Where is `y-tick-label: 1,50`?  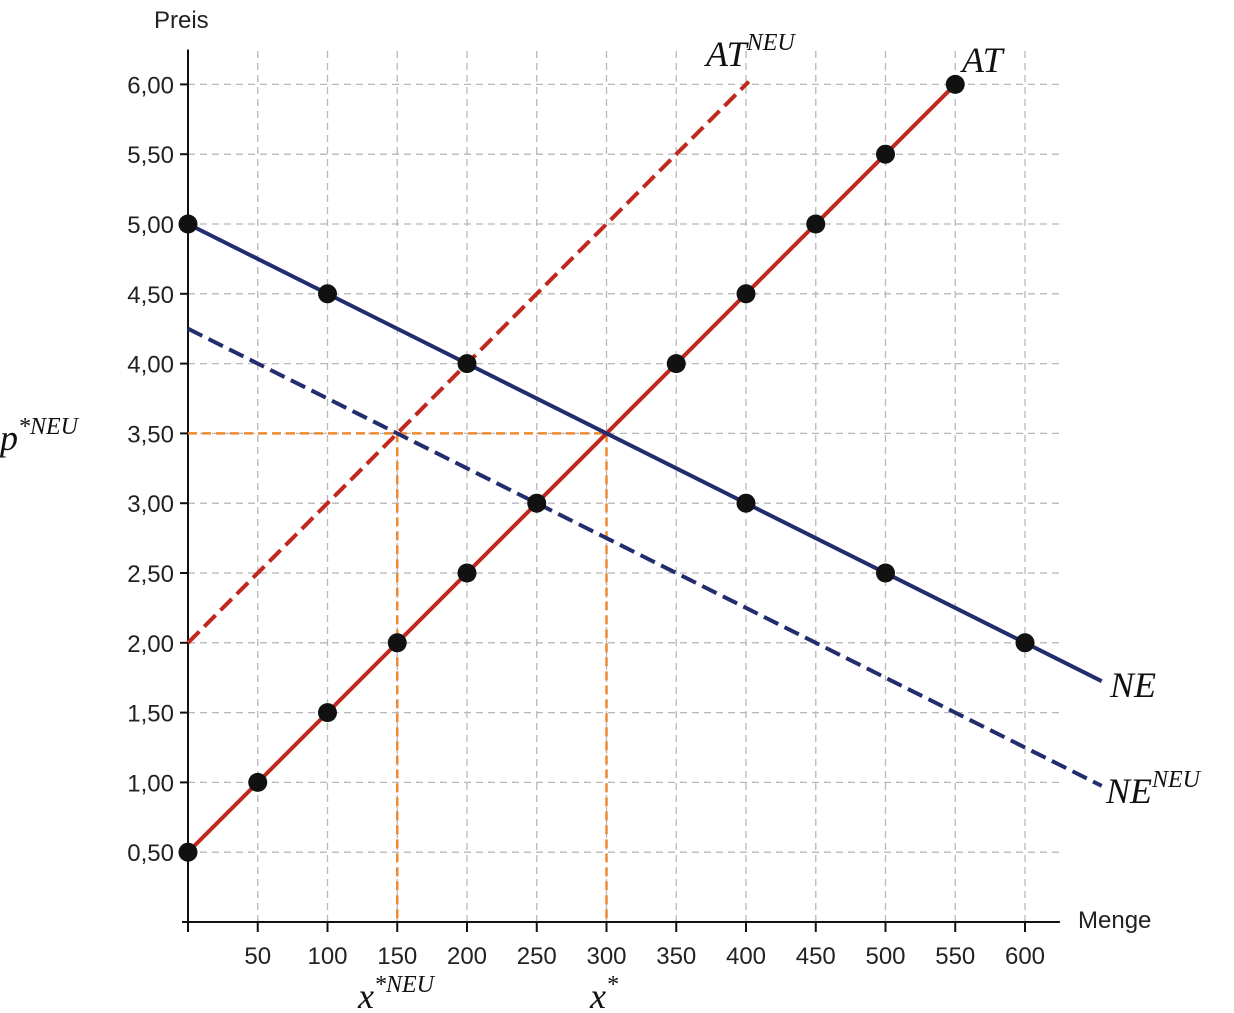 y-tick-label: 1,50 is located at coordinates (150, 714).